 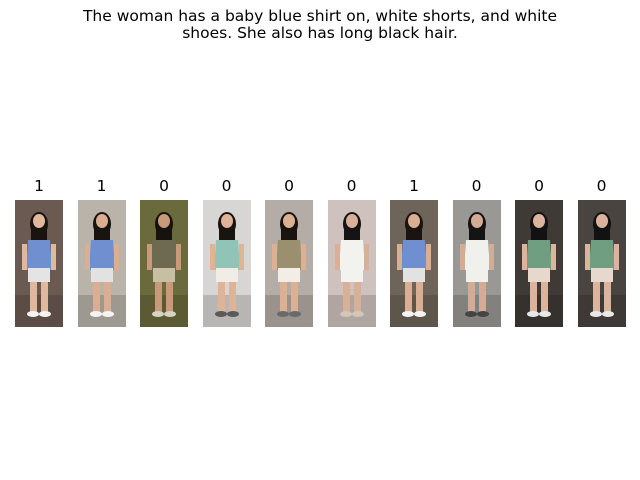 What do you see at coordinates (320, 33) in the screenshot?
I see `caption-line-2: shoes. She also has long black hair.` at bounding box center [320, 33].